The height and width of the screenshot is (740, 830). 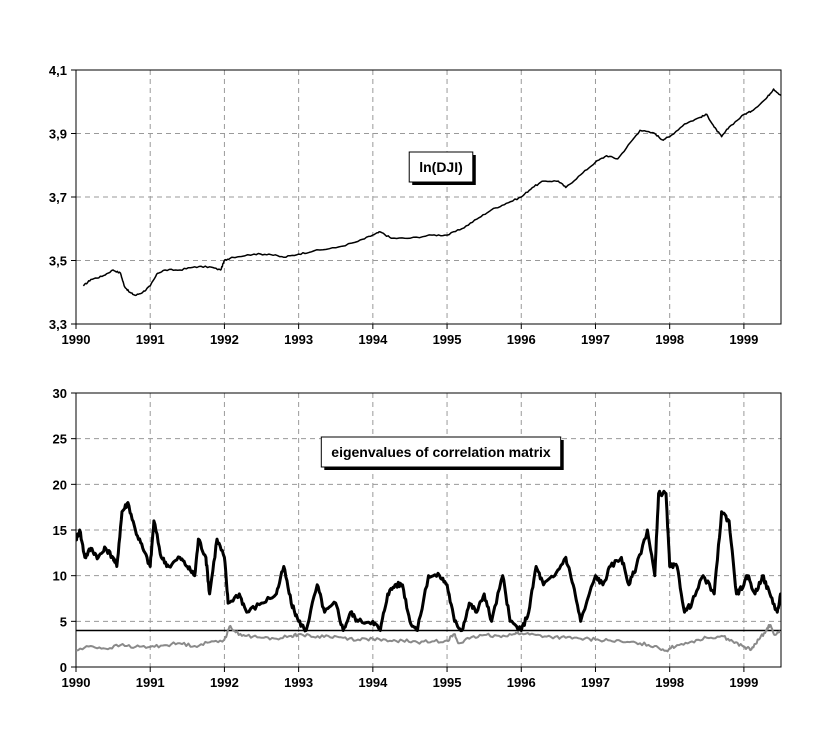 I want to click on y-tick-label: 3,3, so click(x=58, y=324).